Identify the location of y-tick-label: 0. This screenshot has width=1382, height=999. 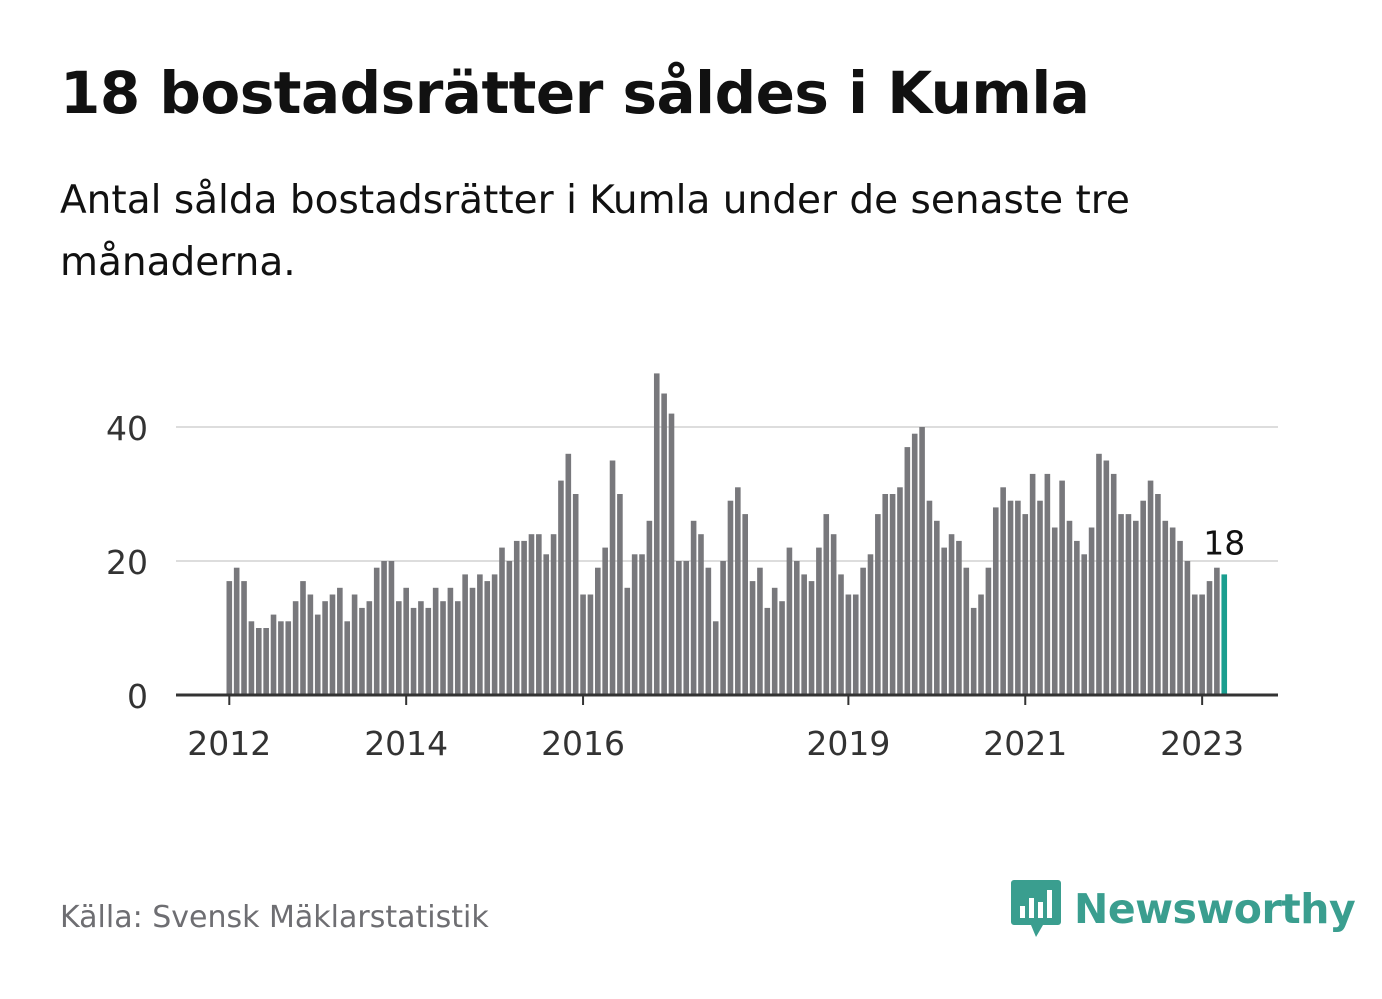
(137, 696).